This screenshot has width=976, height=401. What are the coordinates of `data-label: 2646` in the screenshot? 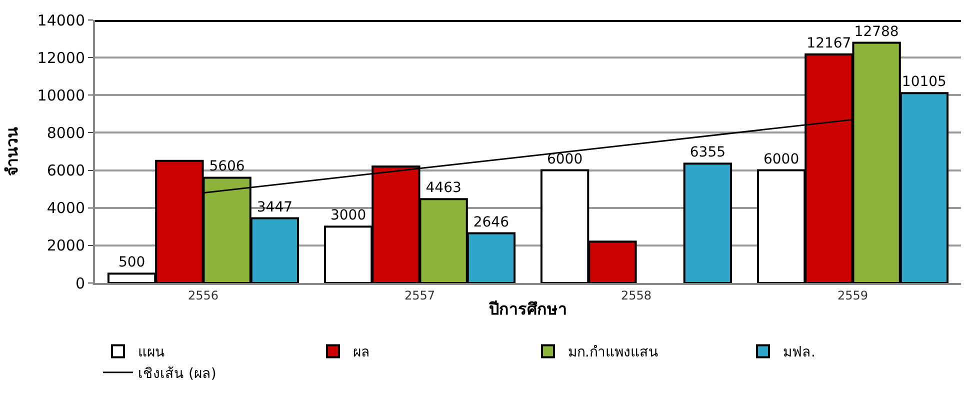 It's located at (491, 222).